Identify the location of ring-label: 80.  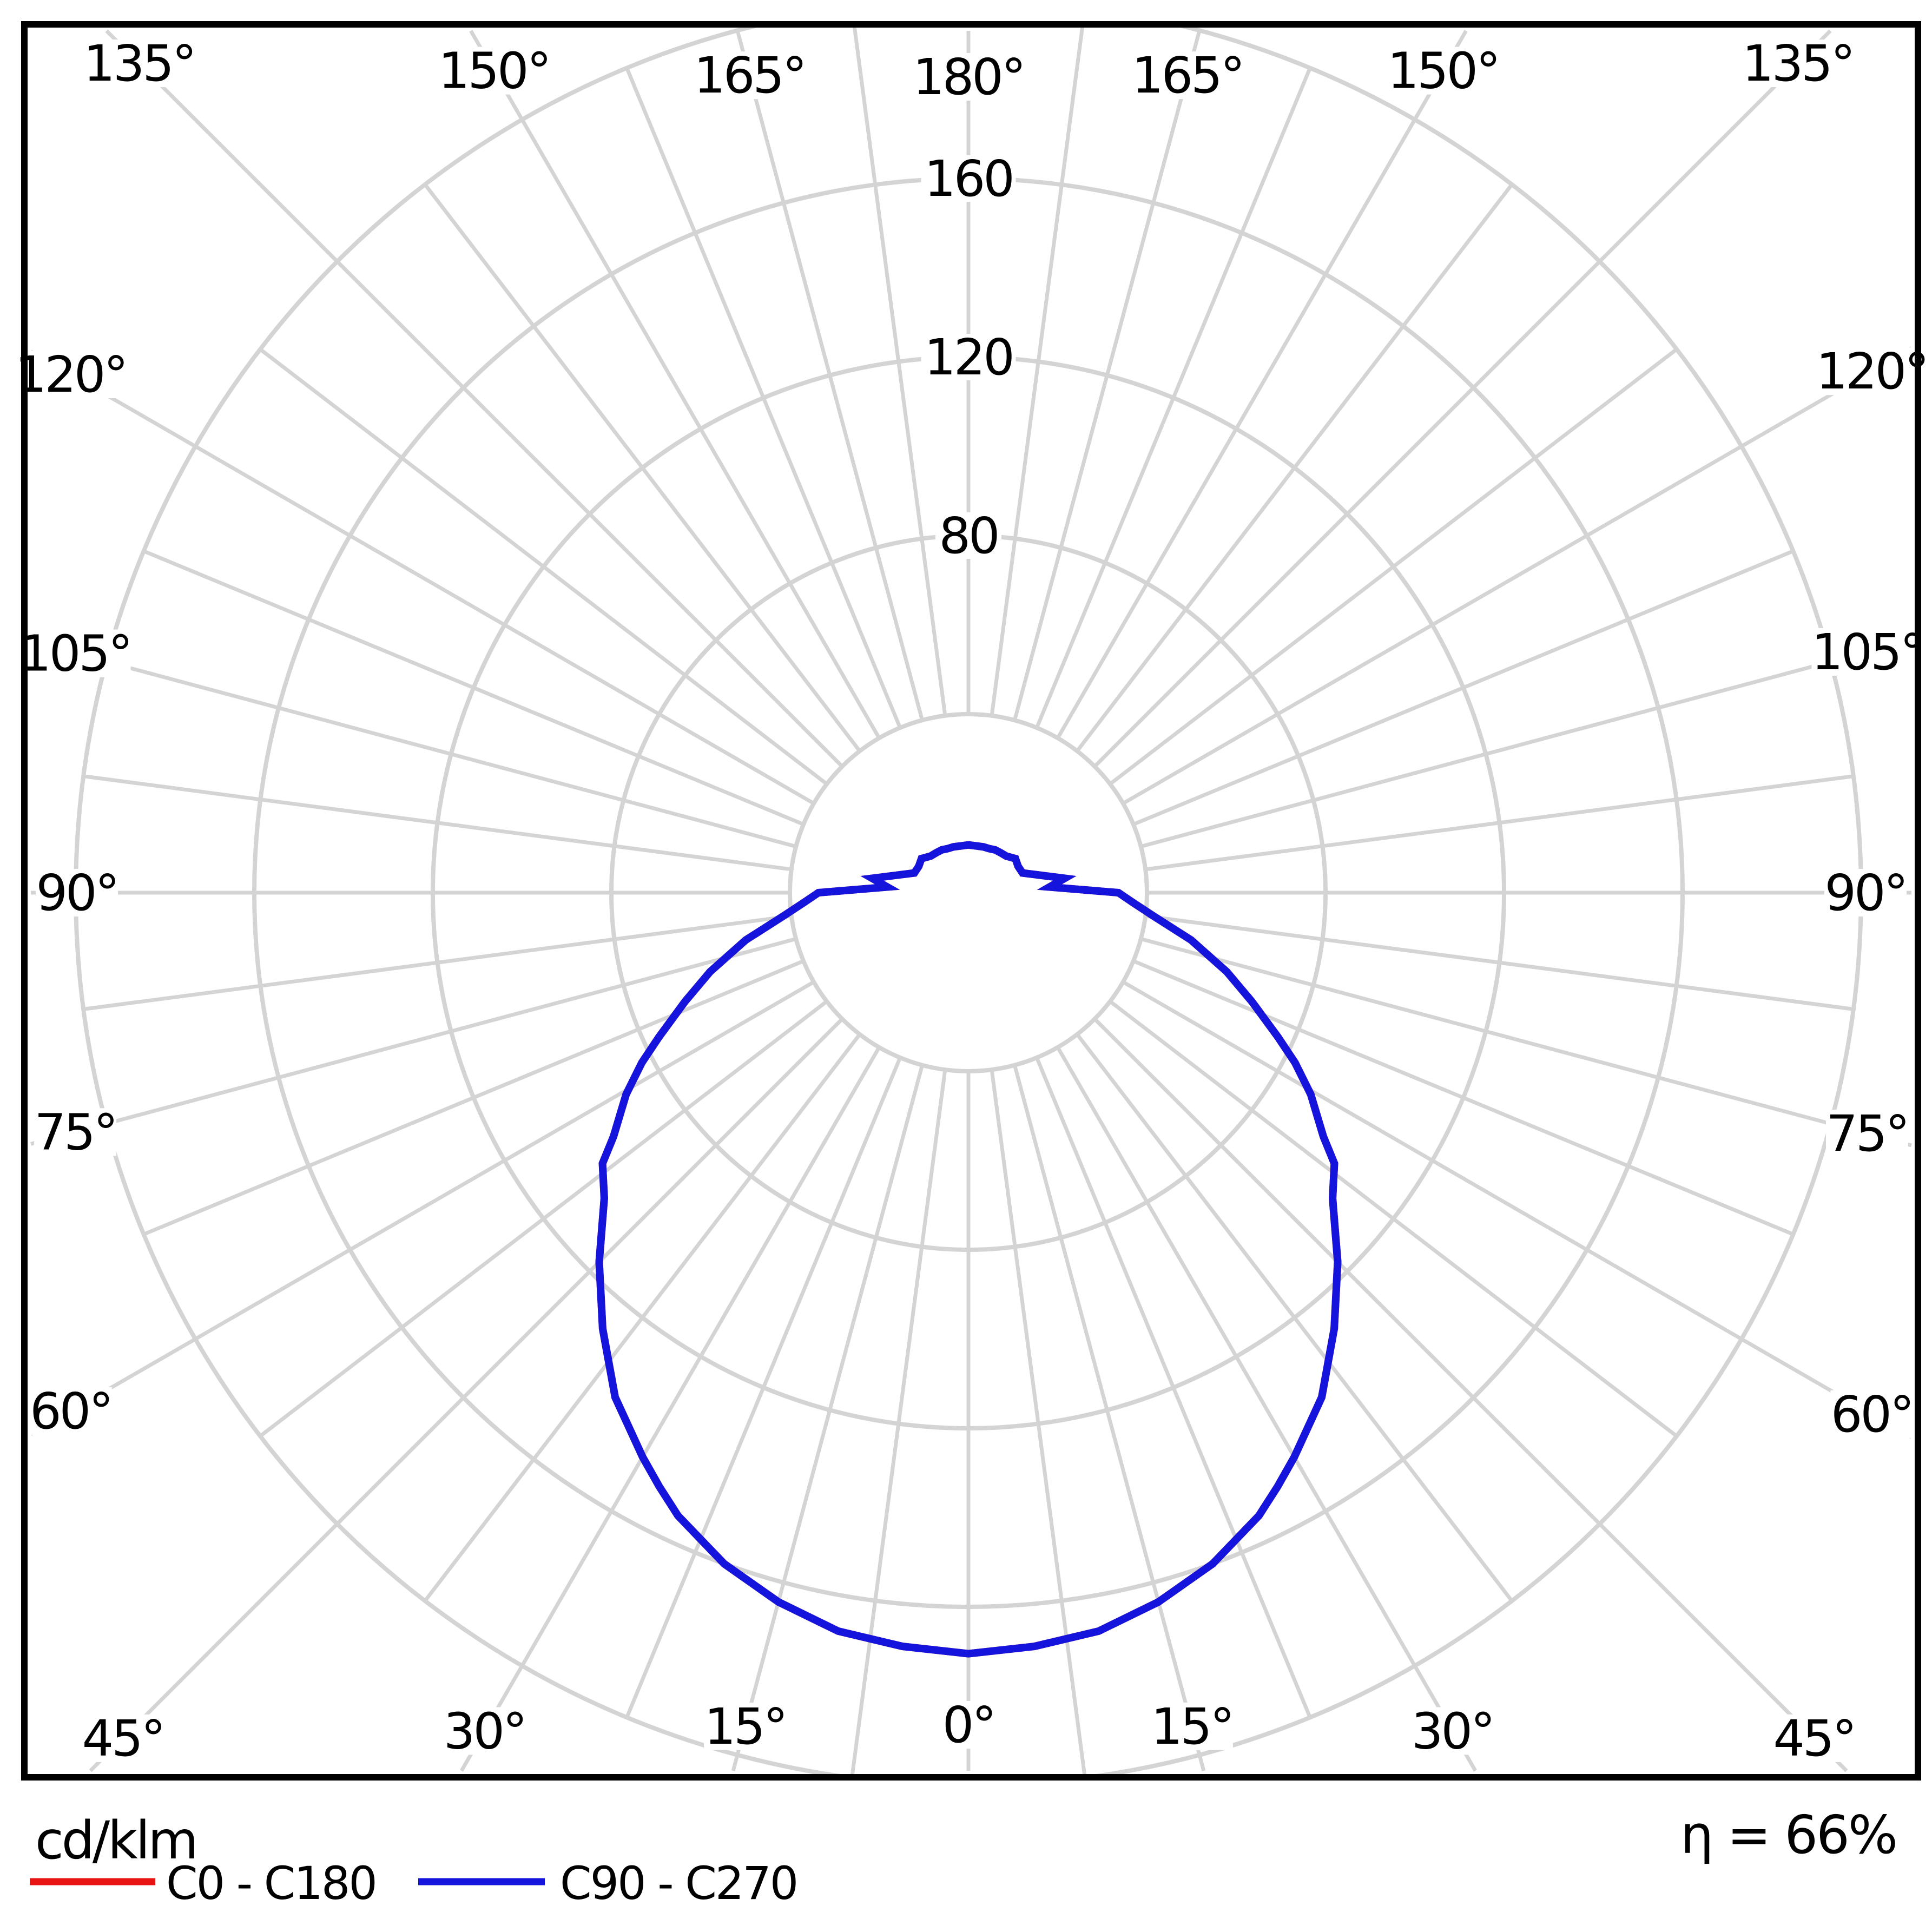
(968, 536).